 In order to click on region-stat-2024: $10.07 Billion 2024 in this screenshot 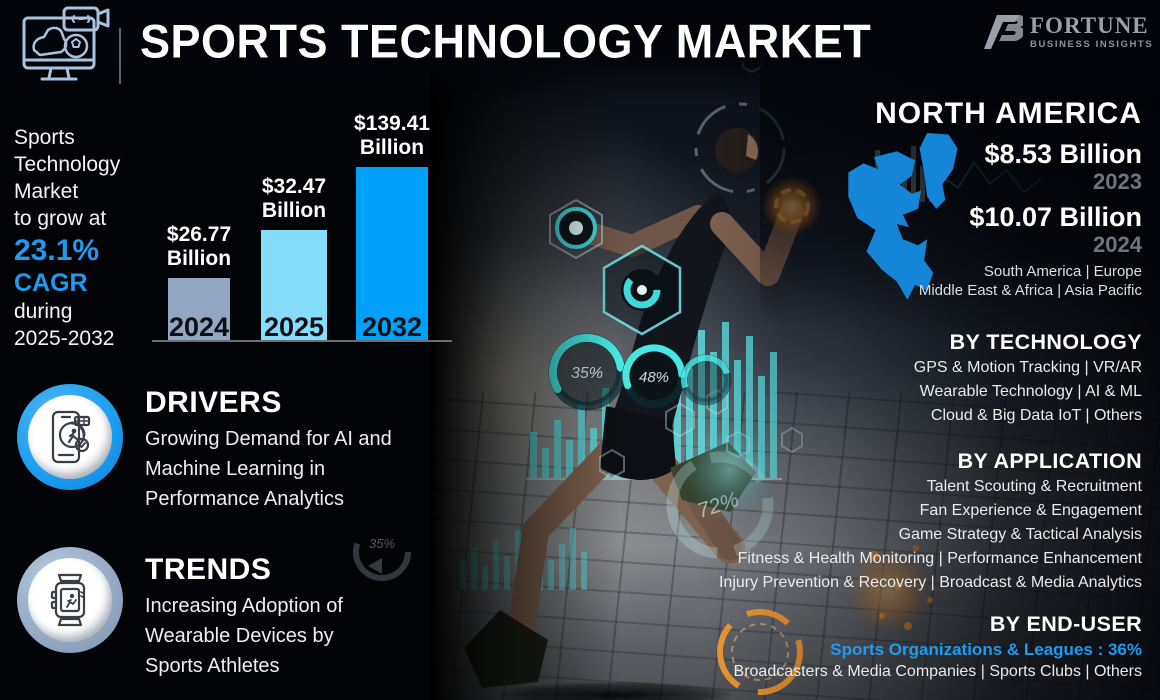, I will do `click(1055, 230)`.